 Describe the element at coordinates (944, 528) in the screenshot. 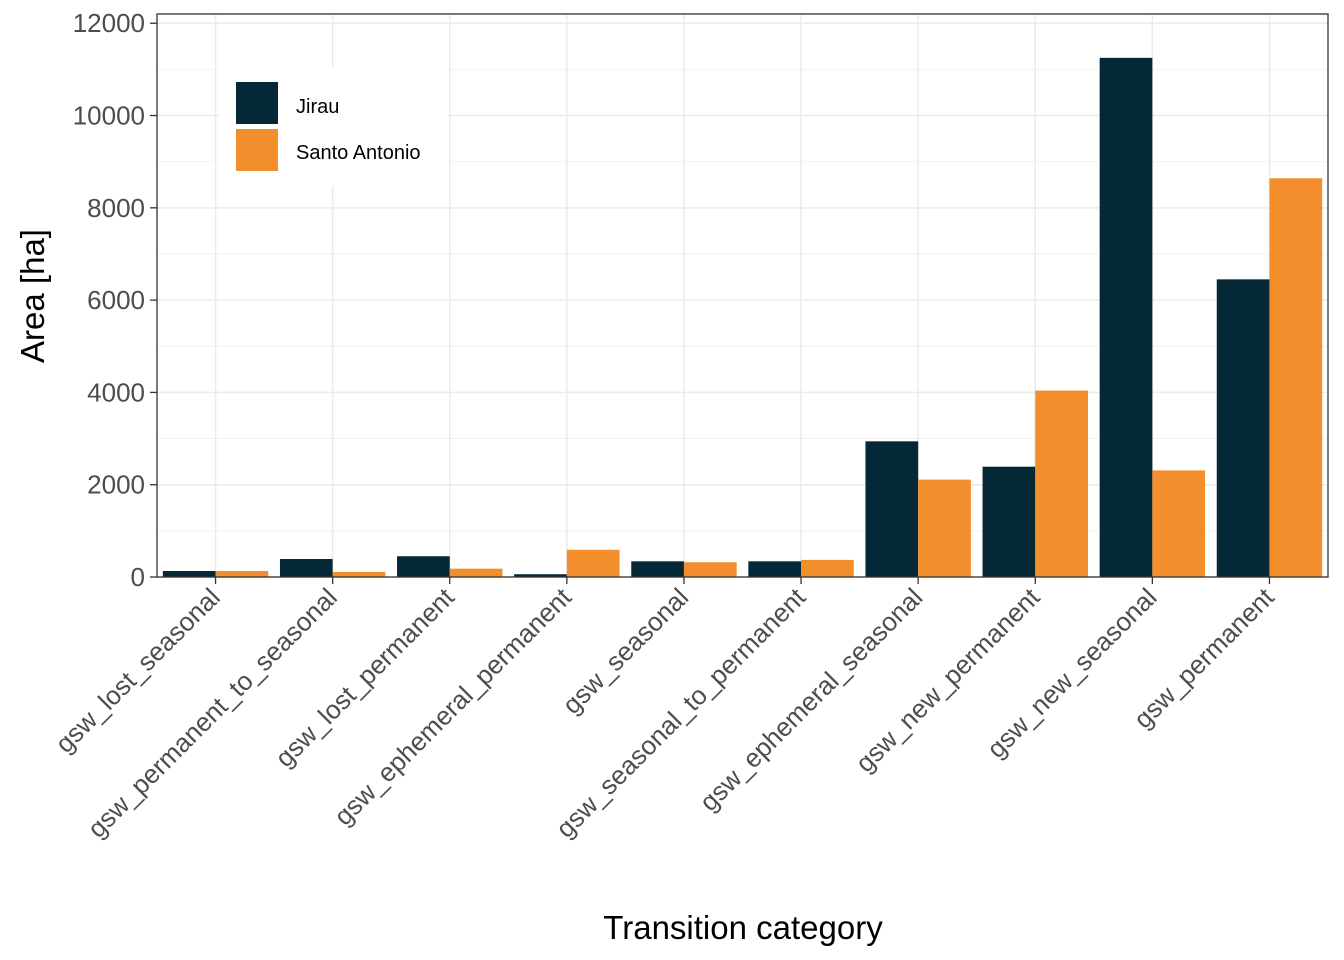

I see `bar-santo-antonio-gsw_ephemeral_seasonal` at that location.